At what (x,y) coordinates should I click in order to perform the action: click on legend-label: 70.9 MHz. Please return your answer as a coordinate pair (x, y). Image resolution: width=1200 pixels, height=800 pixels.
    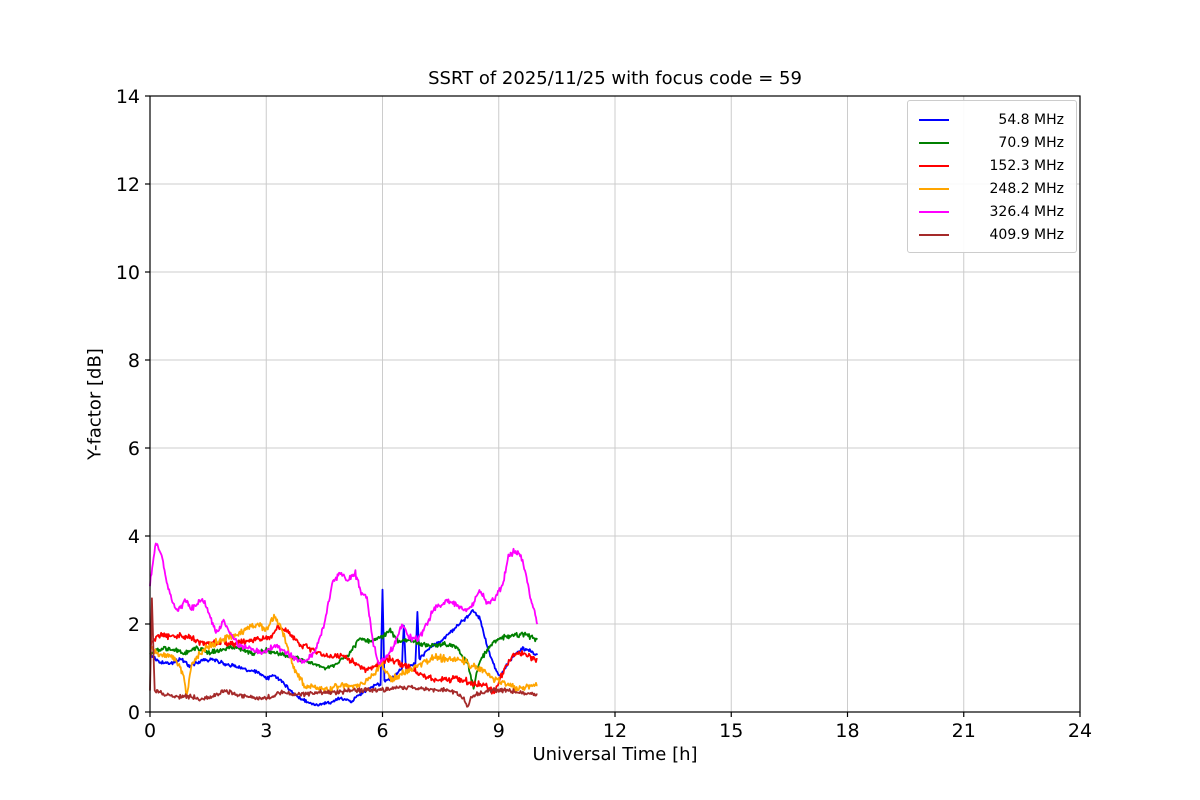
    Looking at the image, I should click on (1031, 142).